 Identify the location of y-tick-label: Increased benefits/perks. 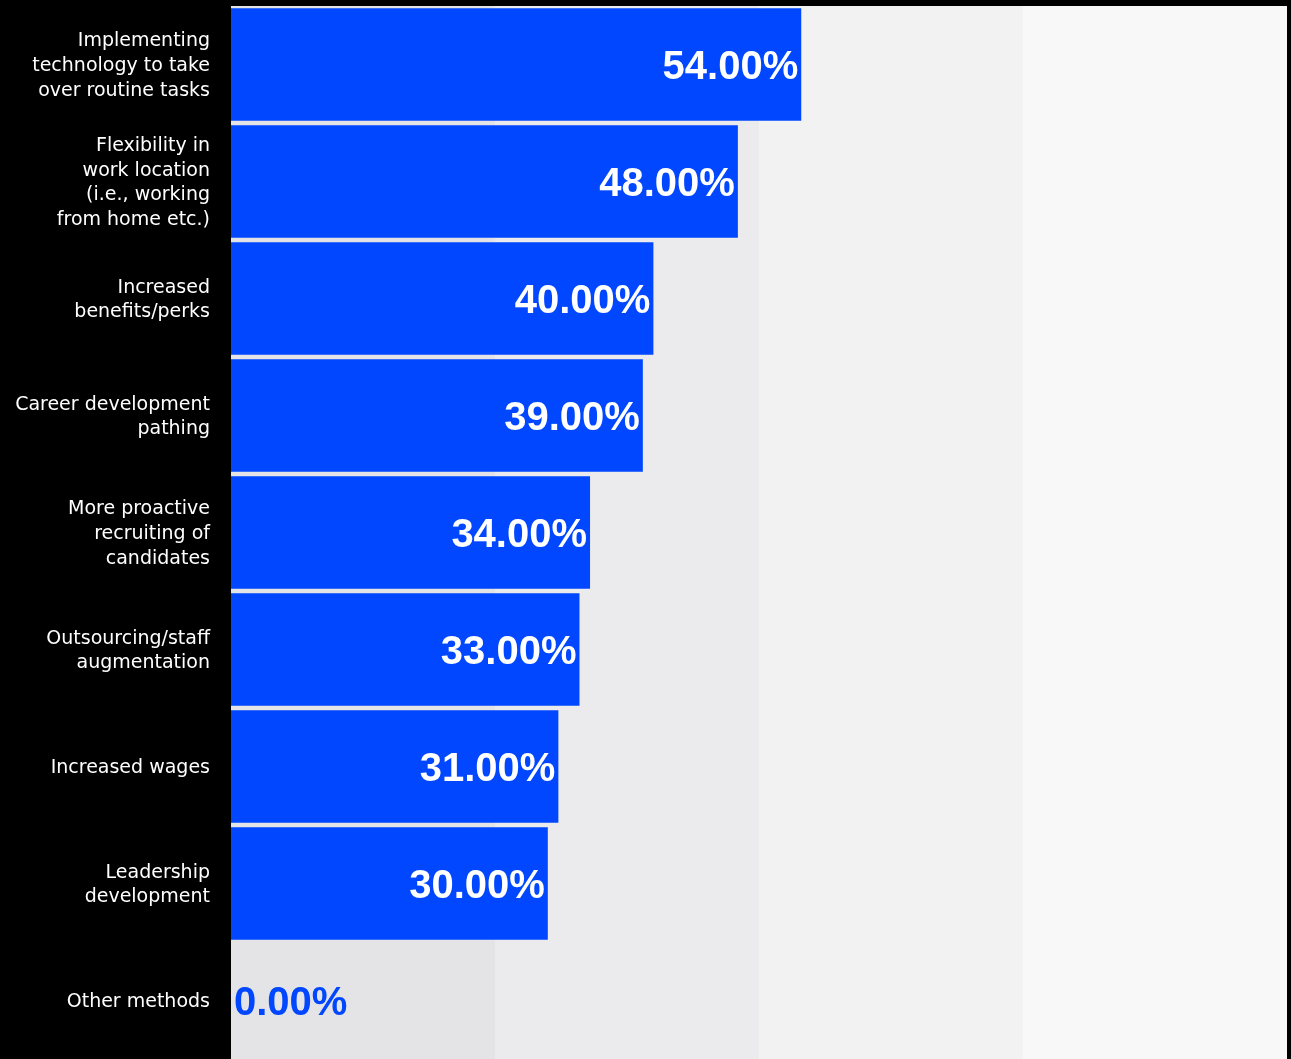
(142, 298).